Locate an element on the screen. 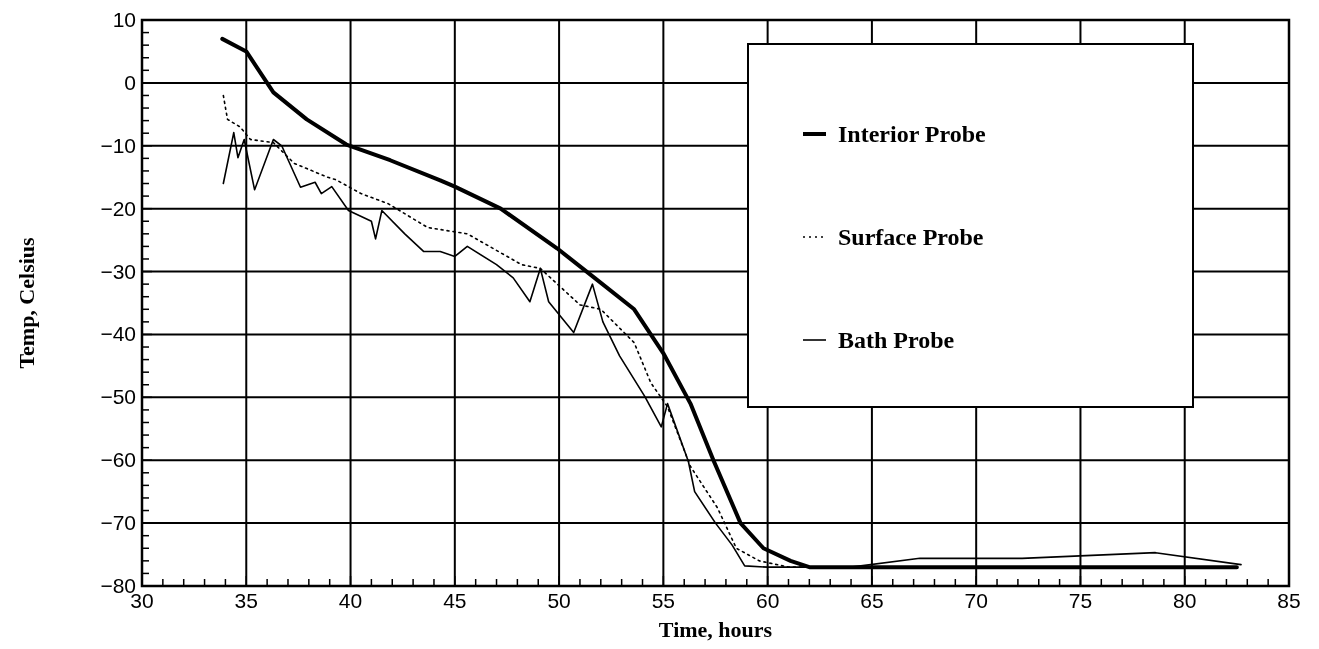  y-tick-label: −60 is located at coordinates (118, 460).